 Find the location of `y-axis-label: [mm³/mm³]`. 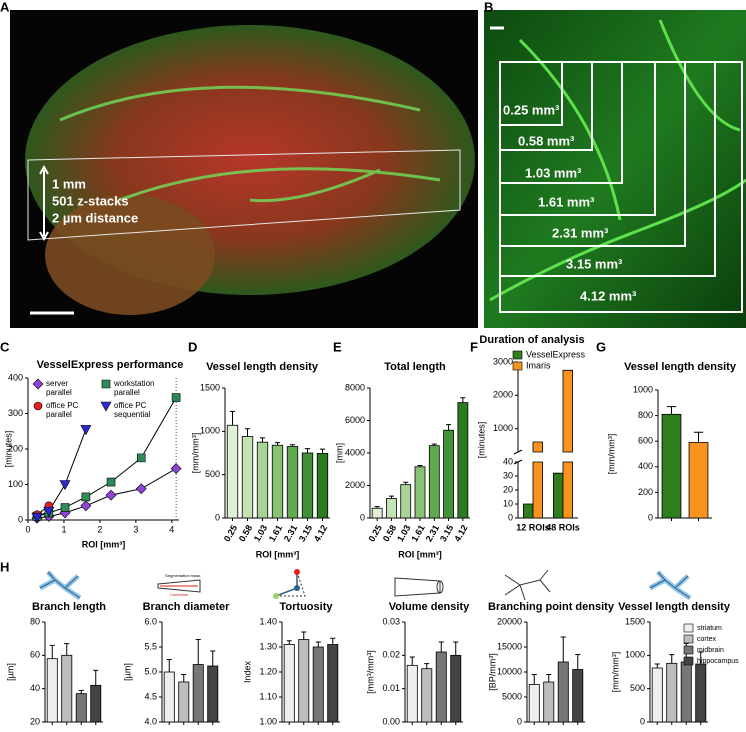

y-axis-label: [mm³/mm³] is located at coordinates (370, 671).